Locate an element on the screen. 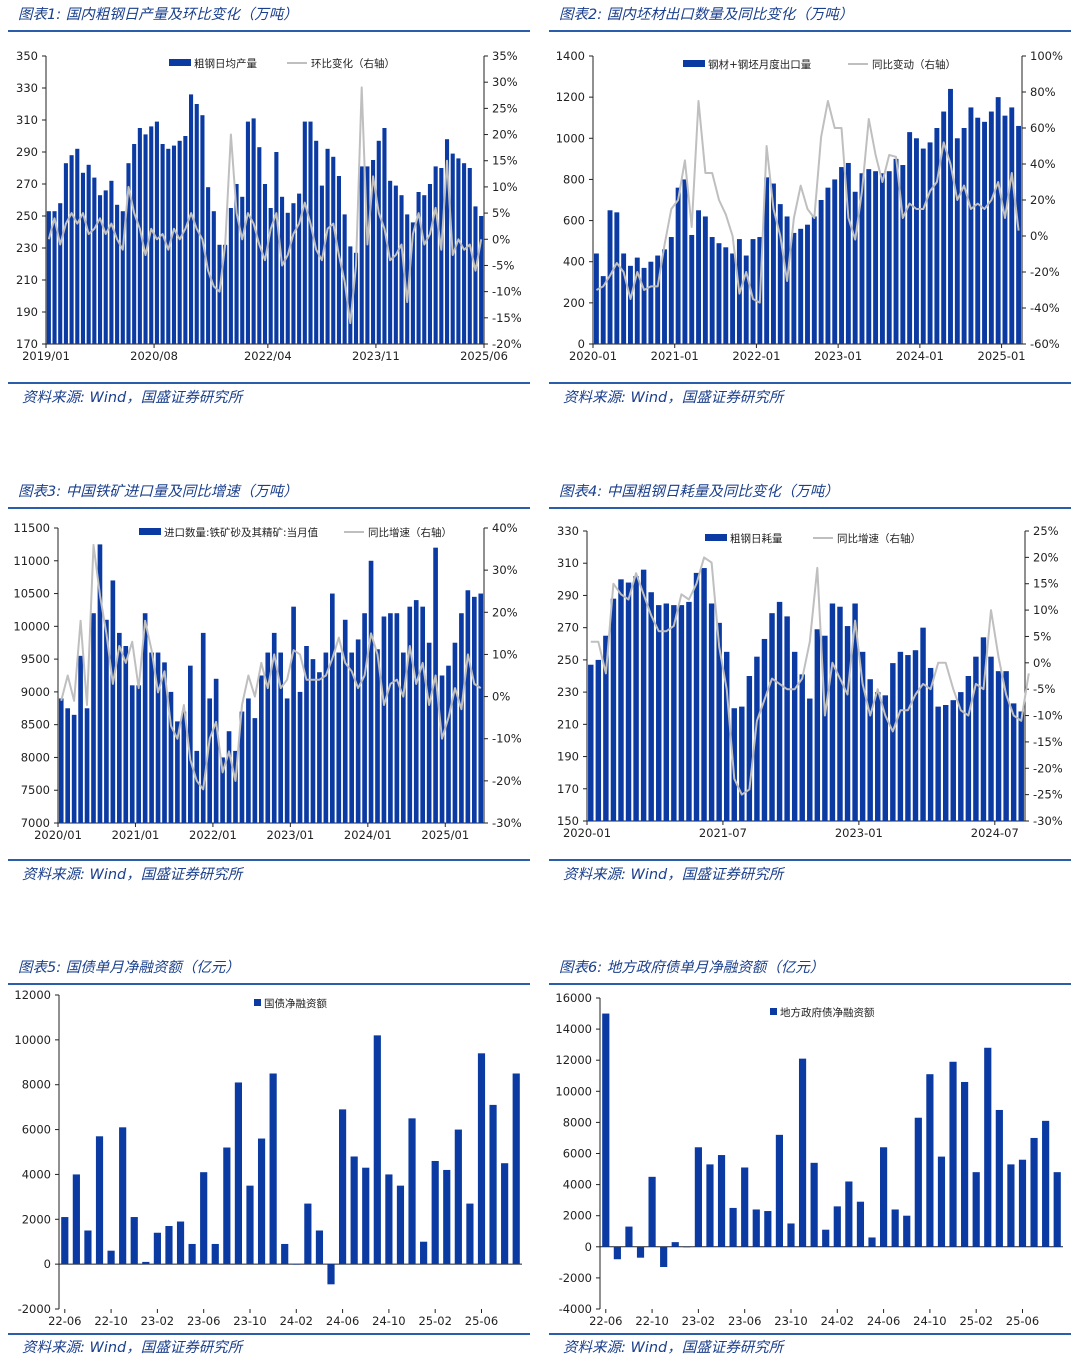  x-tick-label: 2022/01 is located at coordinates (213, 835).